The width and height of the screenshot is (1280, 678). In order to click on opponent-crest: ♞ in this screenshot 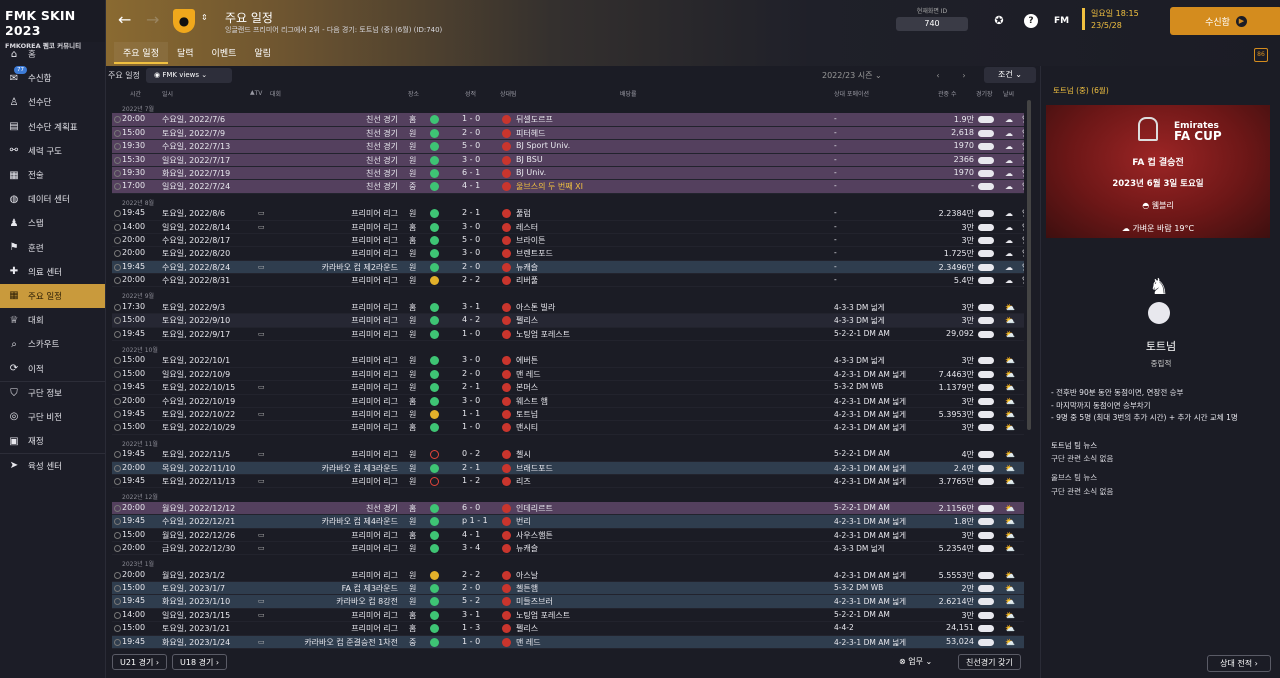, I will do `click(1159, 306)`.